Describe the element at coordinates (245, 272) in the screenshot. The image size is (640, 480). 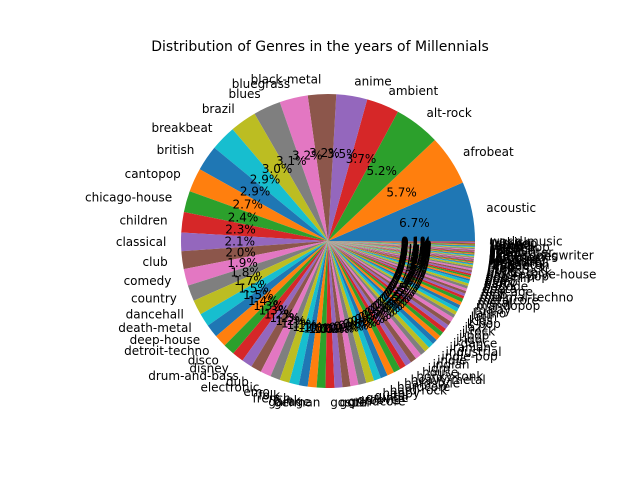
I see `percent-label-country: 1.8%` at that location.